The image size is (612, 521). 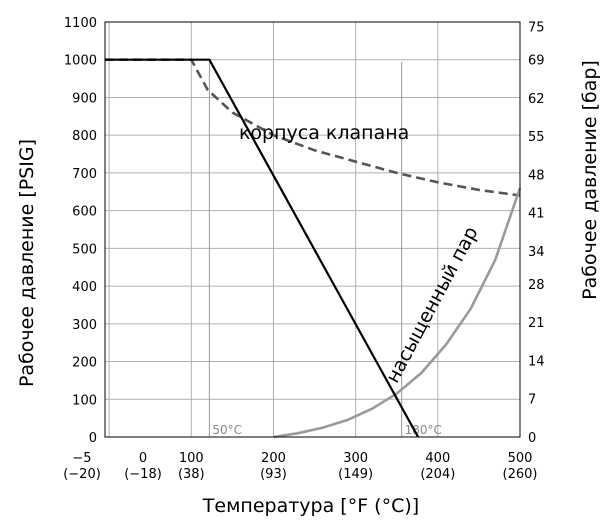 What do you see at coordinates (84, 400) in the screenshot?
I see `y-tick-left: 100` at bounding box center [84, 400].